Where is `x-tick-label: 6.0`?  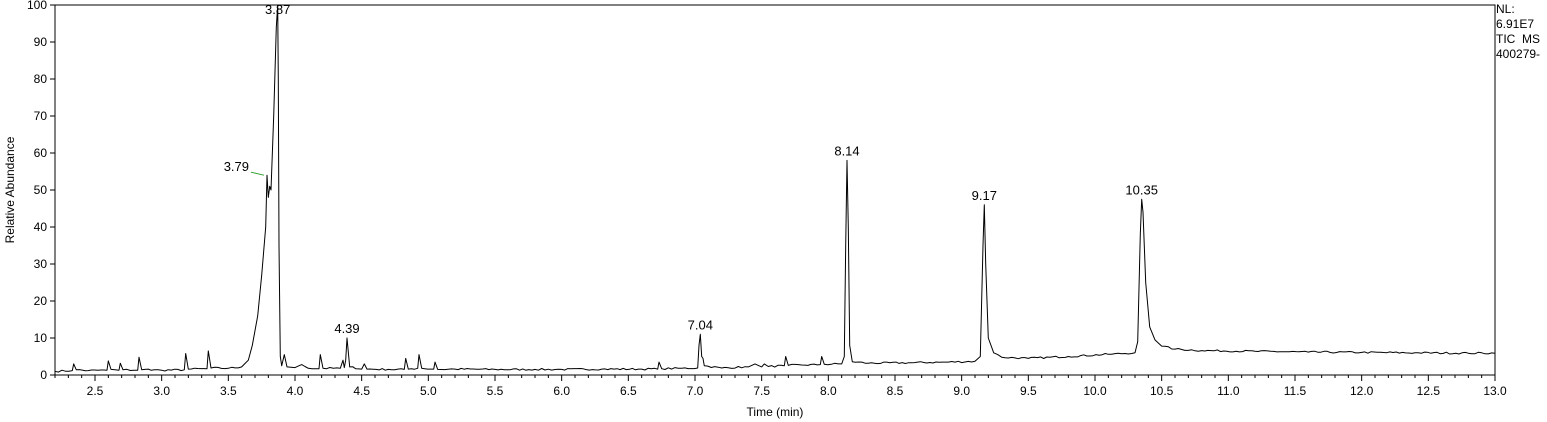
x-tick-label: 6.0 is located at coordinates (561, 391).